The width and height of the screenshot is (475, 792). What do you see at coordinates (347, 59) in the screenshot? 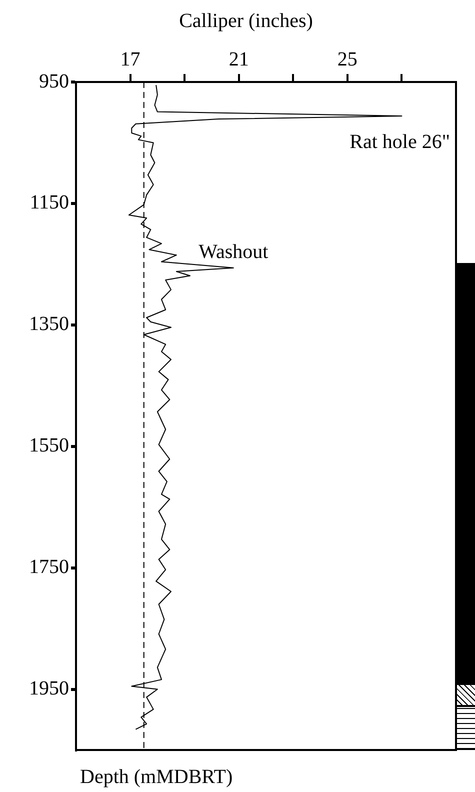
I see `x-tick-label: 25` at bounding box center [347, 59].